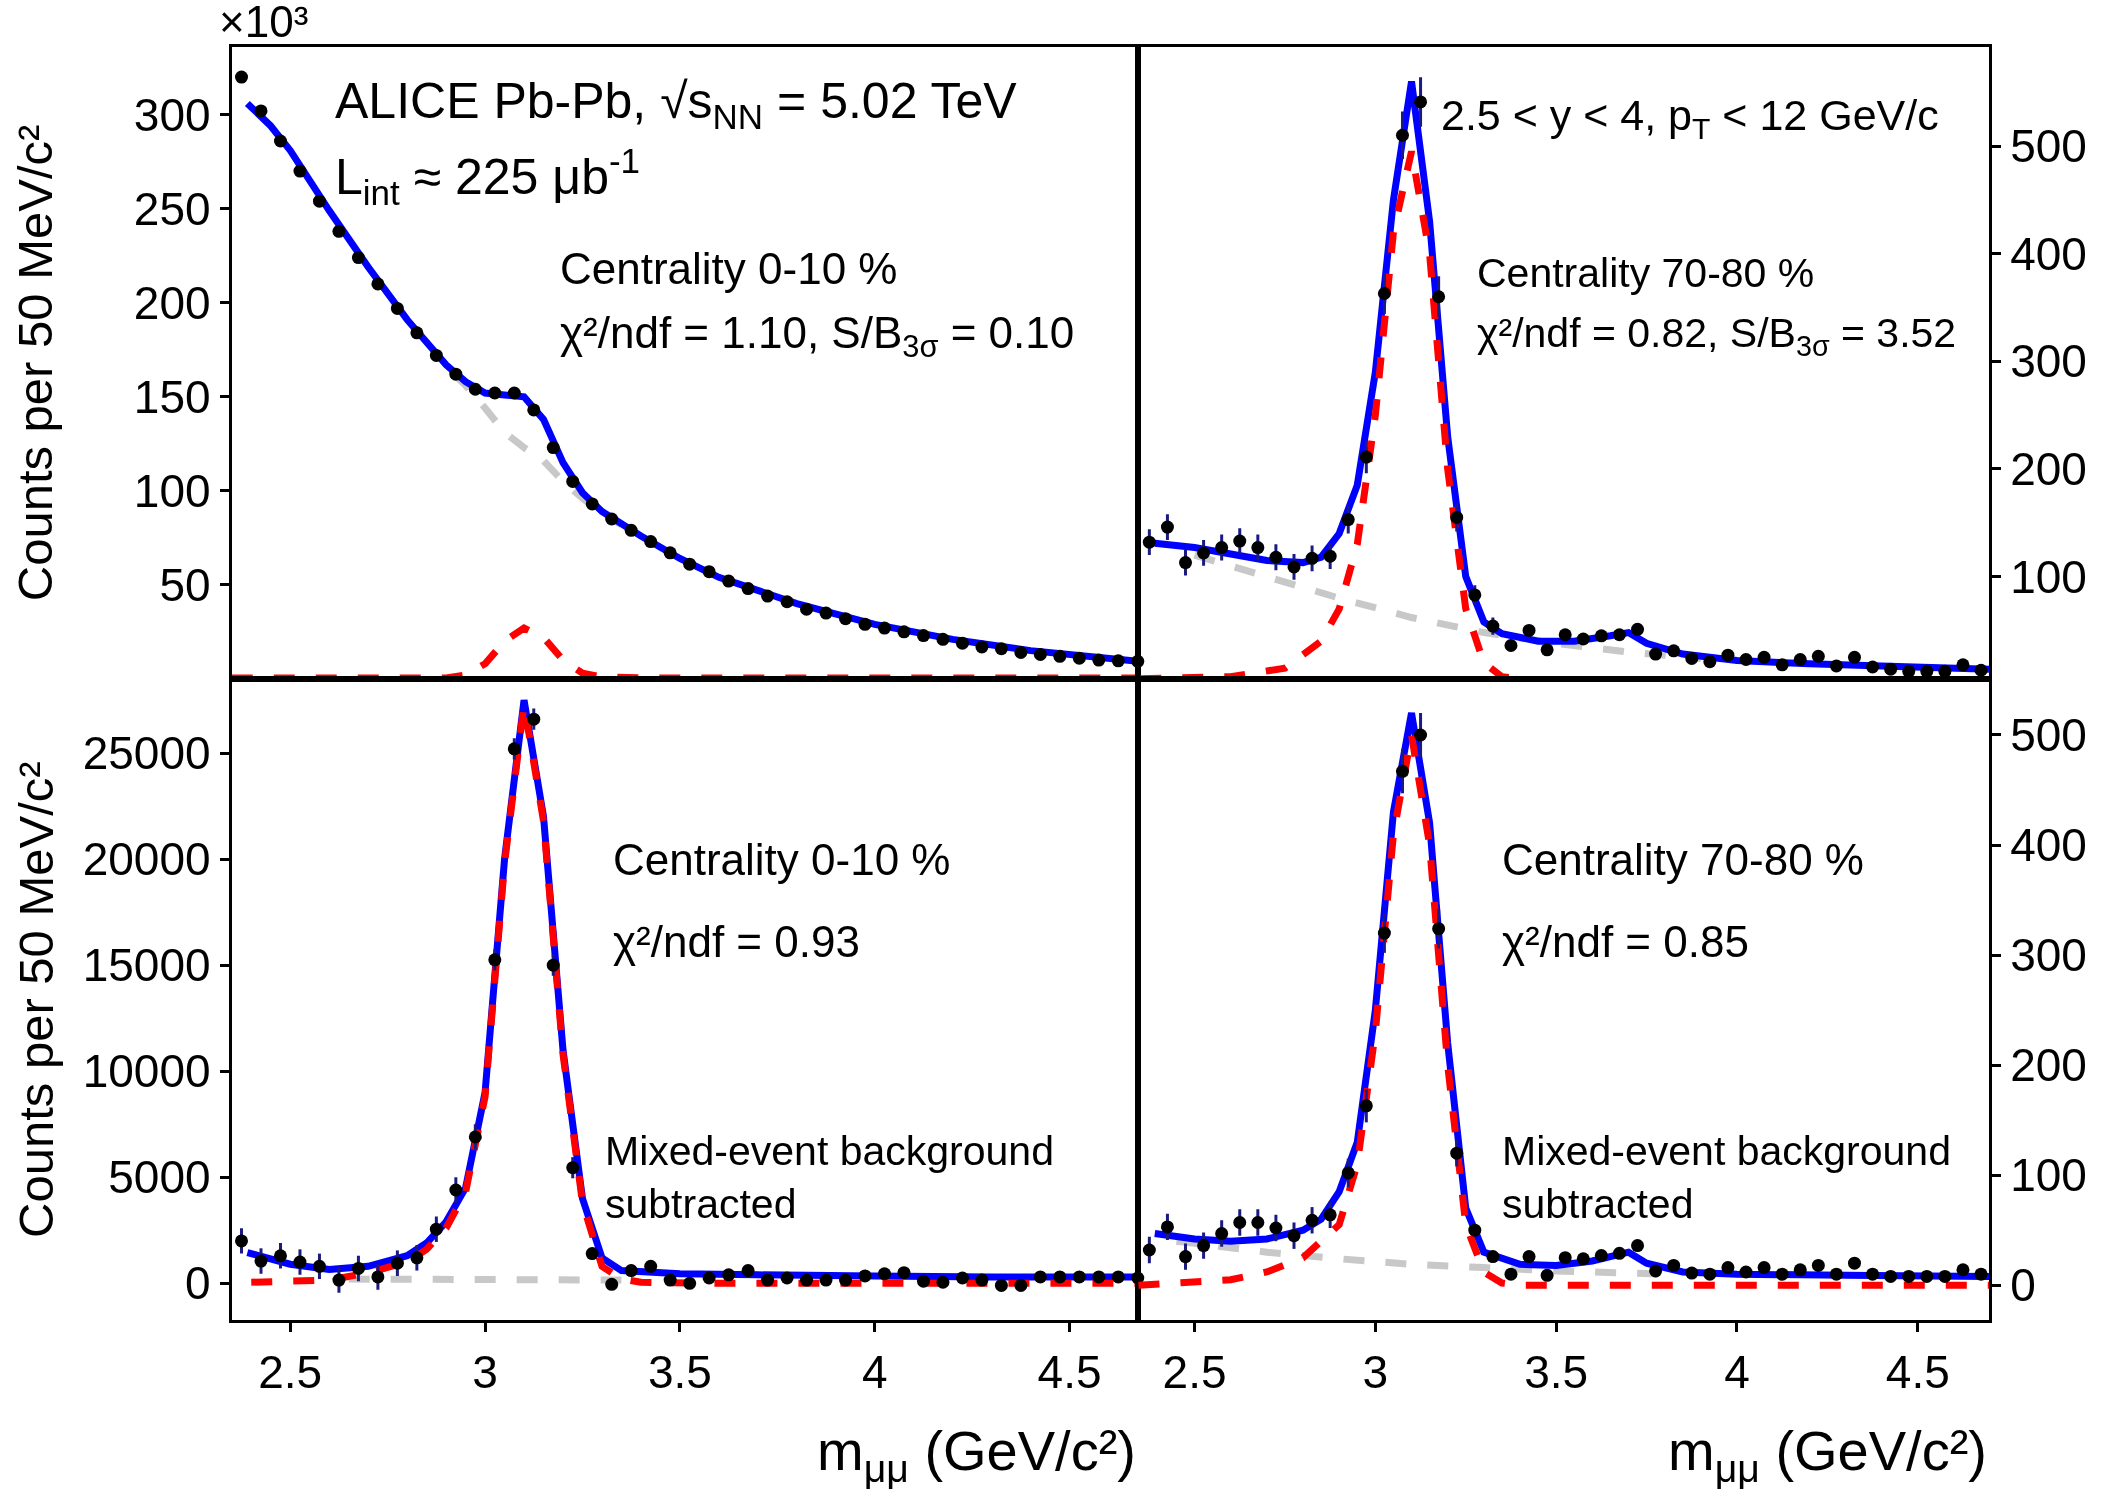 The height and width of the screenshot is (1492, 2107). Describe the element at coordinates (729, 268) in the screenshot. I see `annotation: Centrality 0-10 %` at that location.